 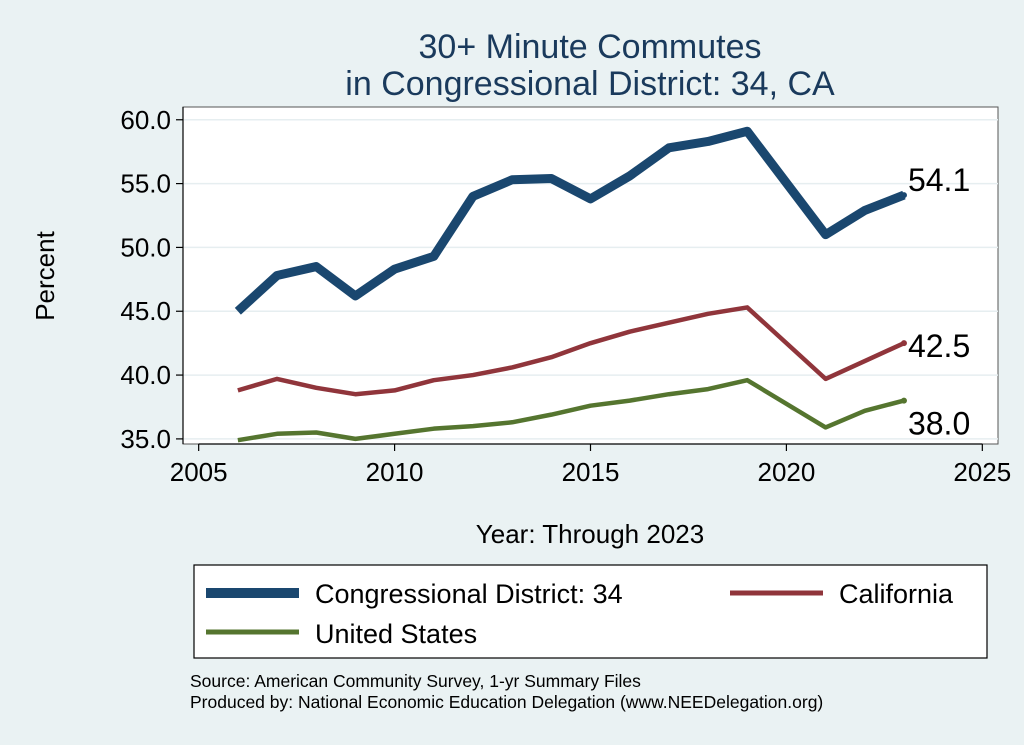 I want to click on x-tick-label: 2020, so click(x=786, y=472).